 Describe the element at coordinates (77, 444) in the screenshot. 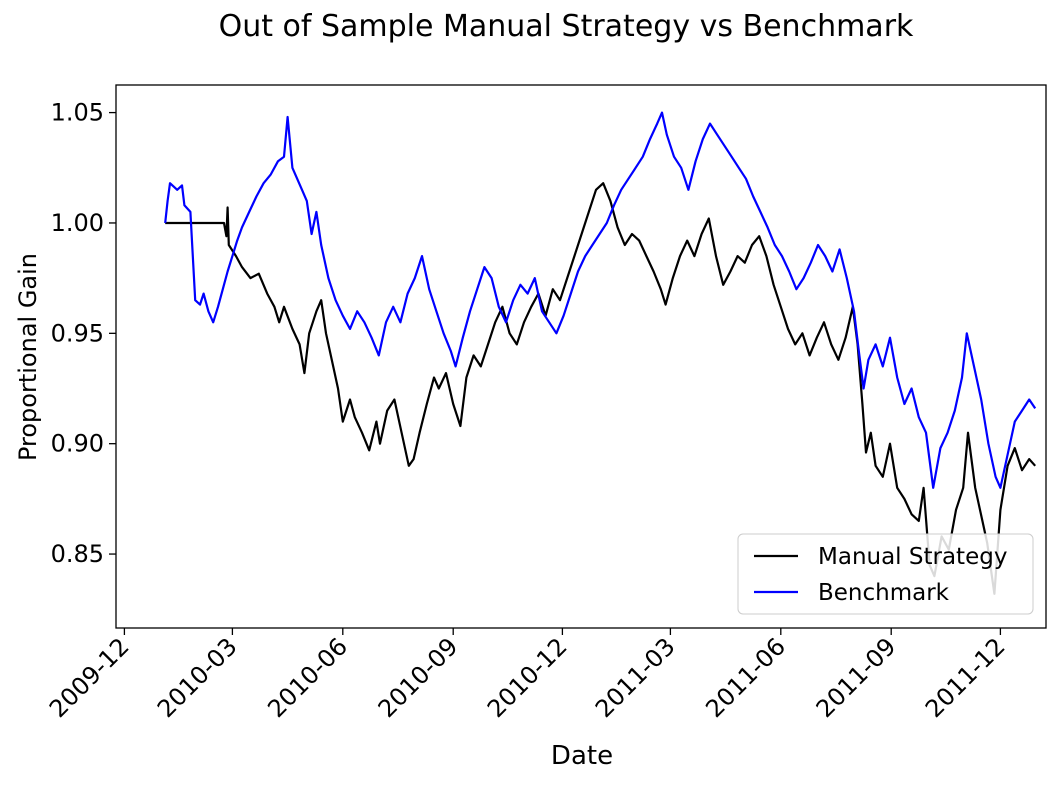

I see `y-tick-label: 0.90` at that location.